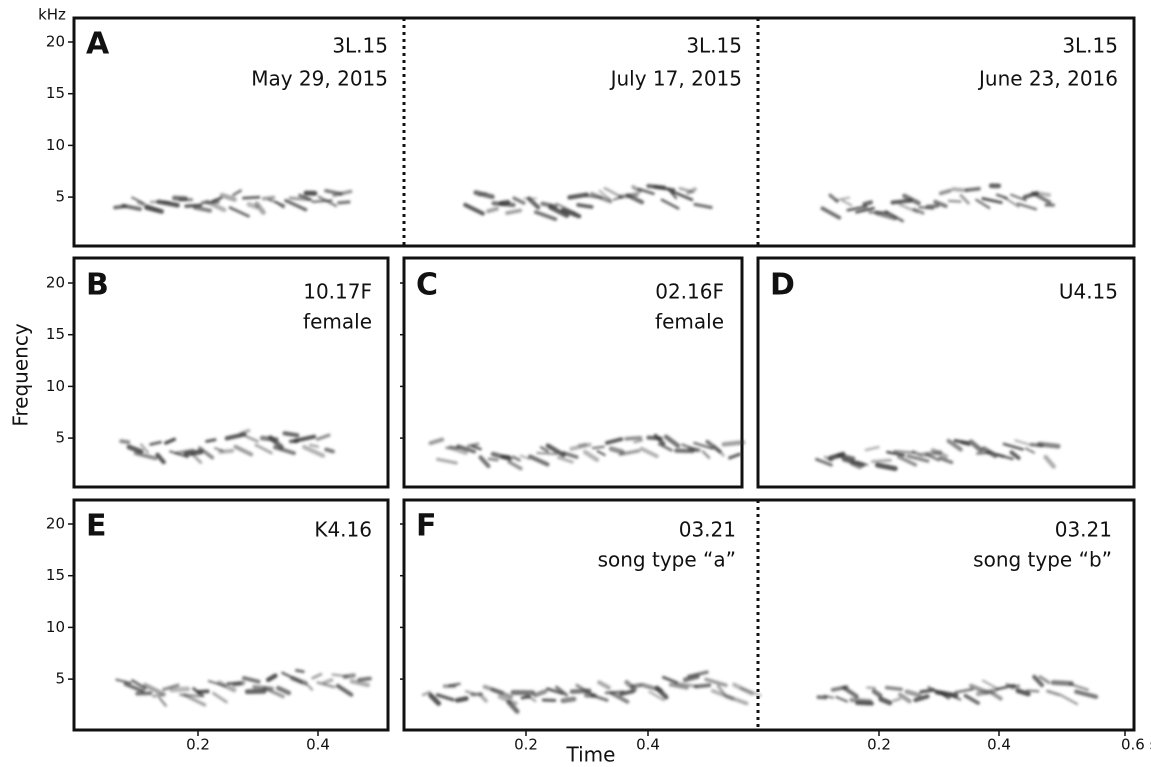  I want to click on x-tick-label: 0.2, so click(198, 745).